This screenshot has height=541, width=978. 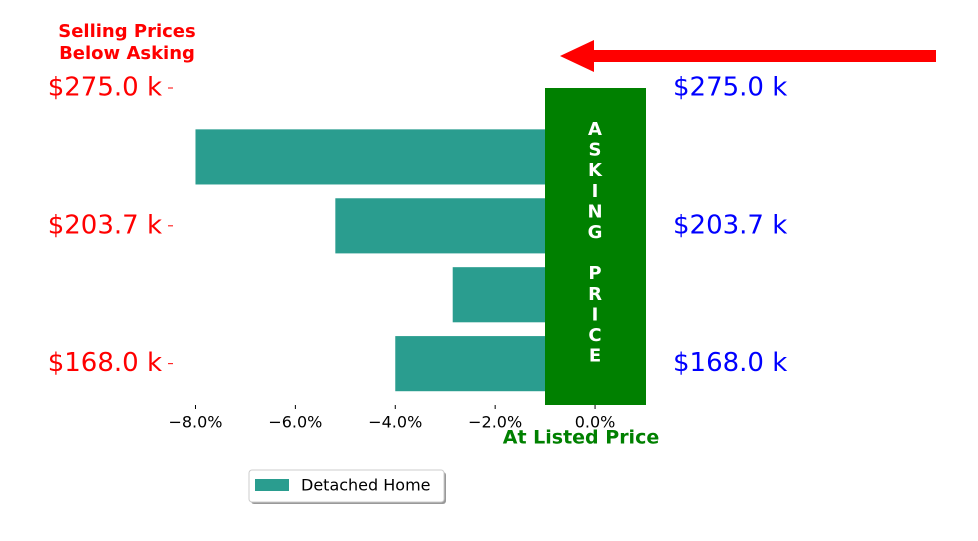 What do you see at coordinates (595, 422) in the screenshot?
I see `x-tick-label: 0.0%` at bounding box center [595, 422].